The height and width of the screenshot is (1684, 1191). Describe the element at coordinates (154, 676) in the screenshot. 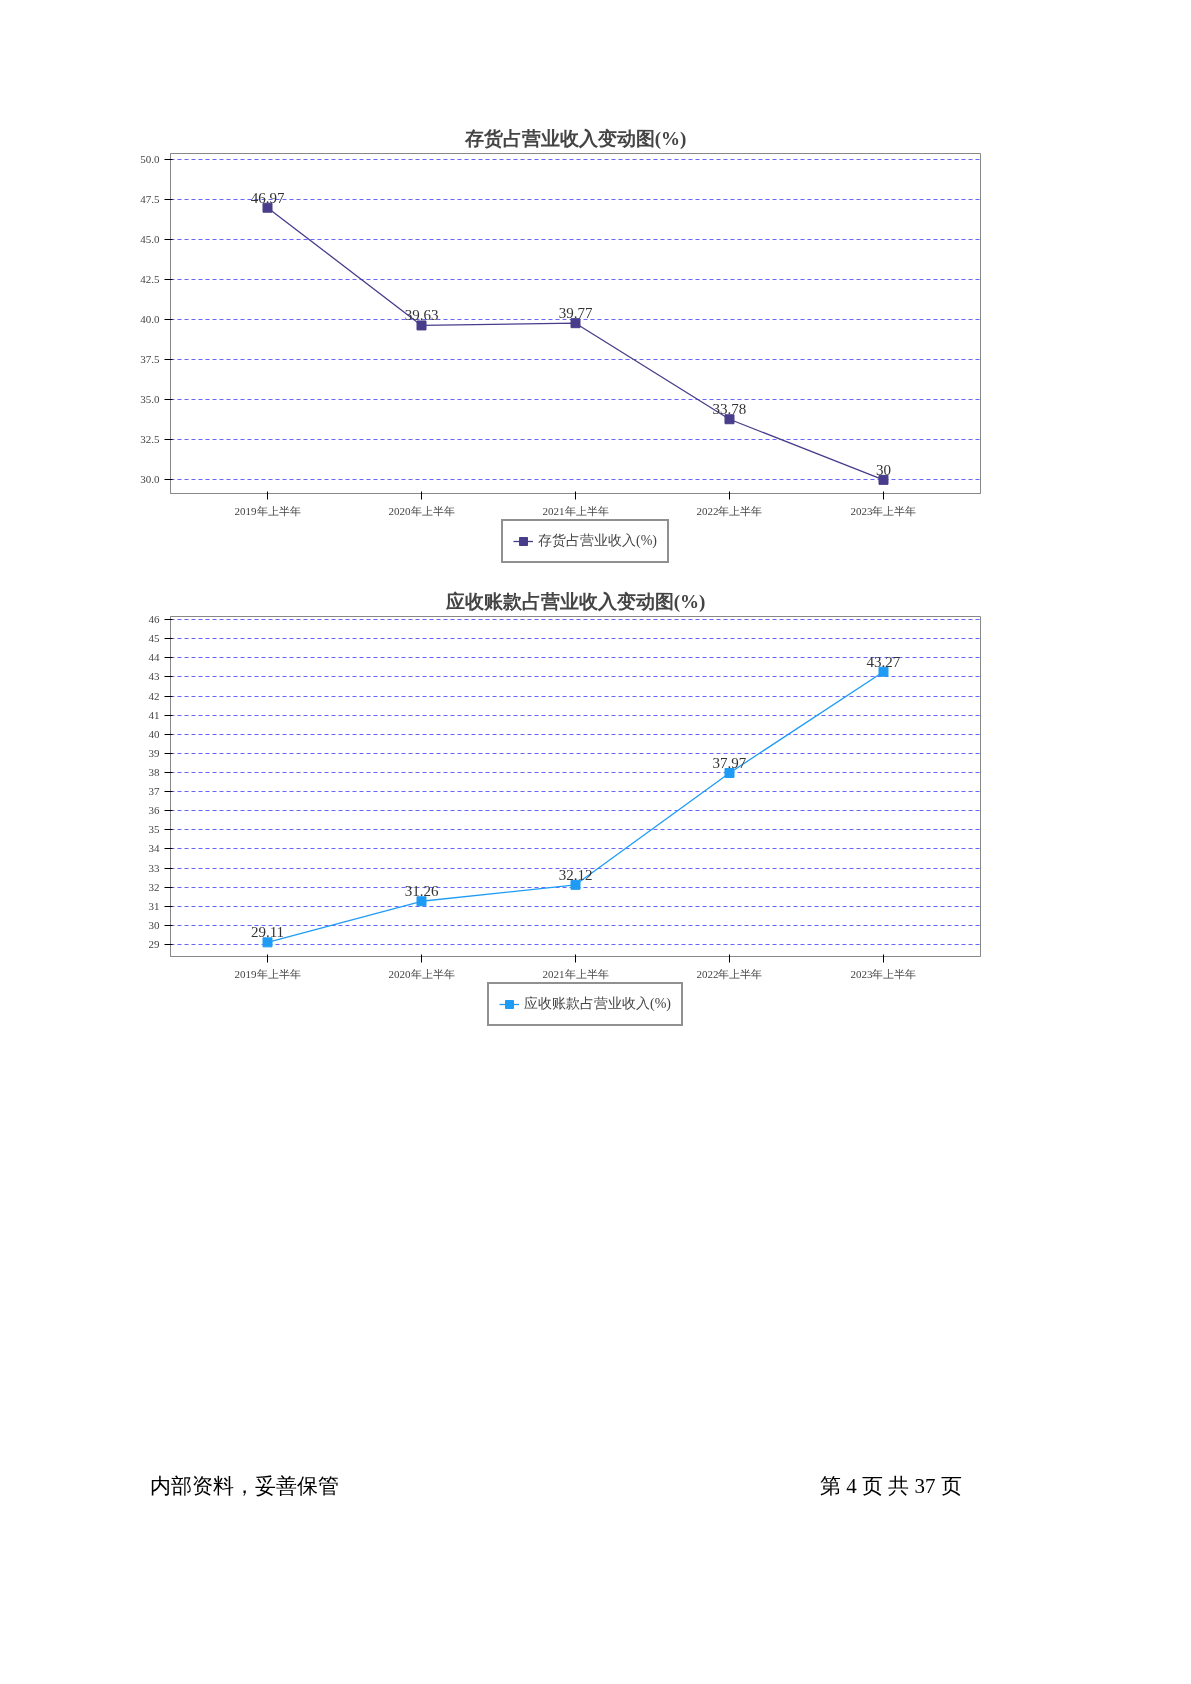

I see `y-tick-label: 43` at that location.